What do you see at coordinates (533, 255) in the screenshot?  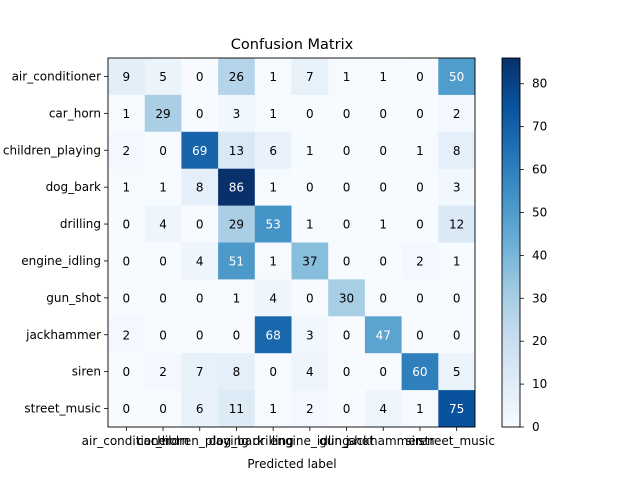 I see `colorbar-ticks: 0 10 20 30 40 50 60 70 80` at bounding box center [533, 255].